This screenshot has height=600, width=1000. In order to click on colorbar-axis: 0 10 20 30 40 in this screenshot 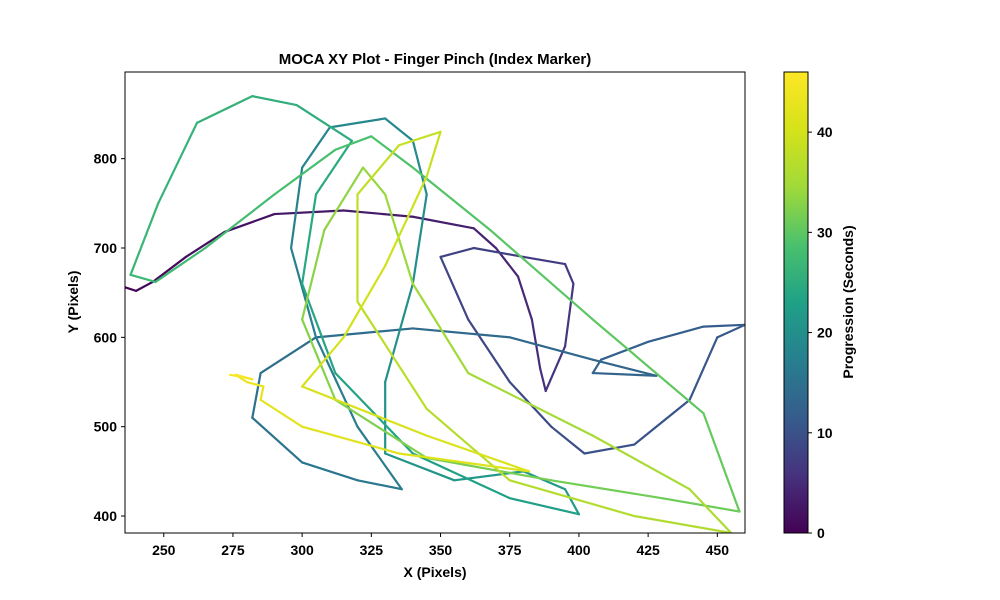, I will do `click(820, 332)`.